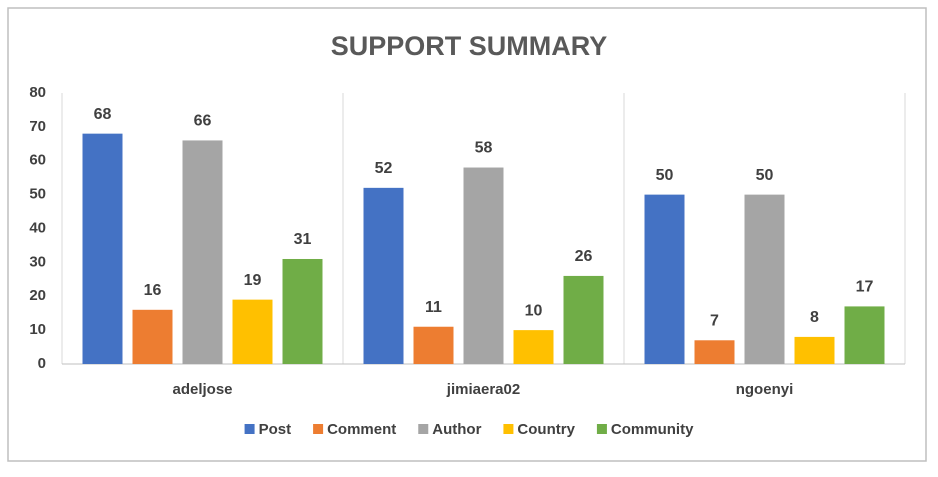  Describe the element at coordinates (202, 389) in the screenshot. I see `x-tick-label: adeljose` at that location.